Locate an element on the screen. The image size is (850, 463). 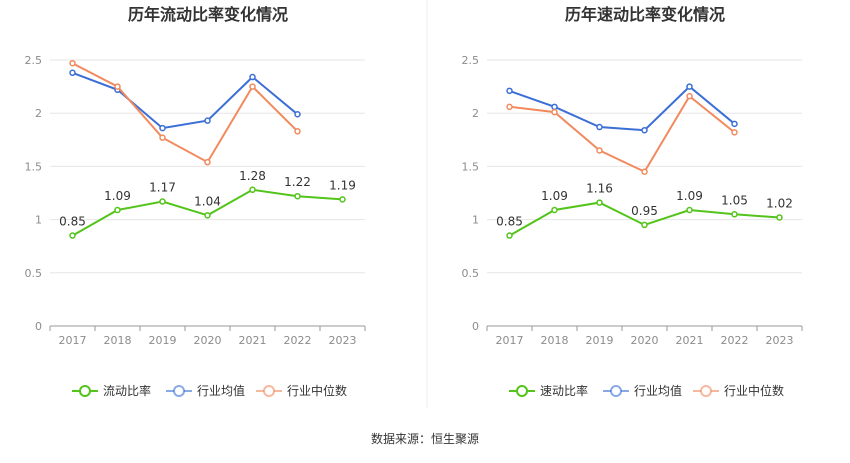
legend-label: 流动比率 is located at coordinates (127, 390).